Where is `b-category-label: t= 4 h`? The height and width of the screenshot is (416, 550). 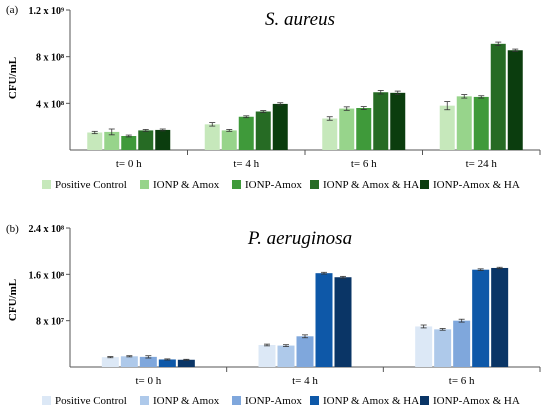 b-category-label: t= 4 h is located at coordinates (305, 381).